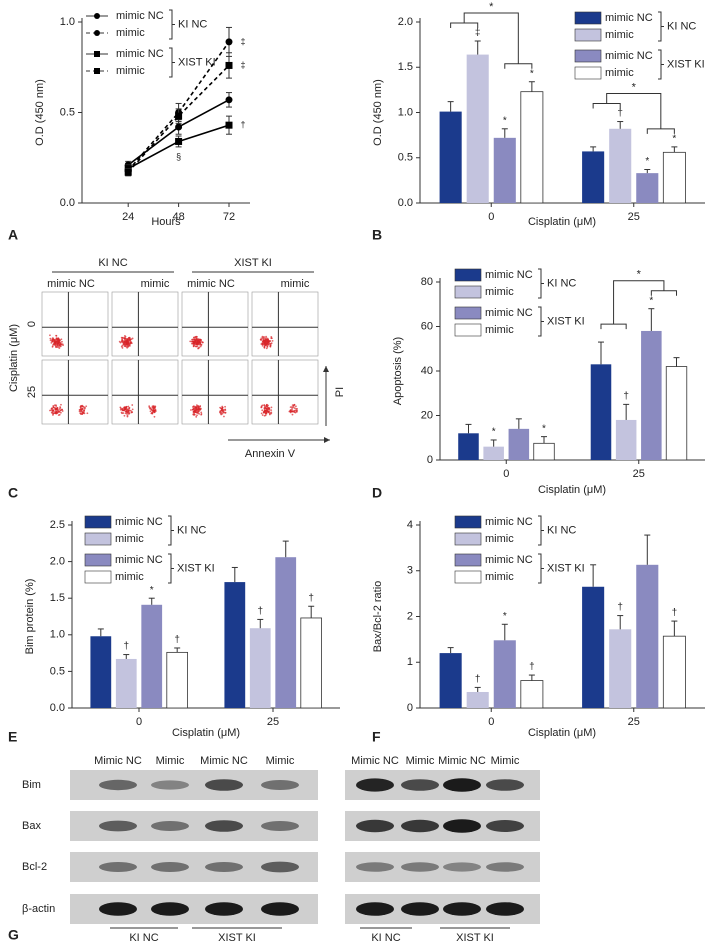 The width and height of the screenshot is (713, 946). What do you see at coordinates (229, 217) in the screenshot?
I see `x-tick-label: 72` at bounding box center [229, 217].